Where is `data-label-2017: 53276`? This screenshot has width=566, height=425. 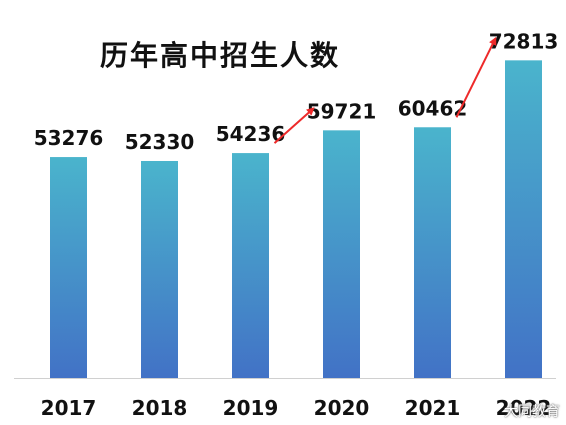 data-label-2017: 53276 is located at coordinates (69, 138).